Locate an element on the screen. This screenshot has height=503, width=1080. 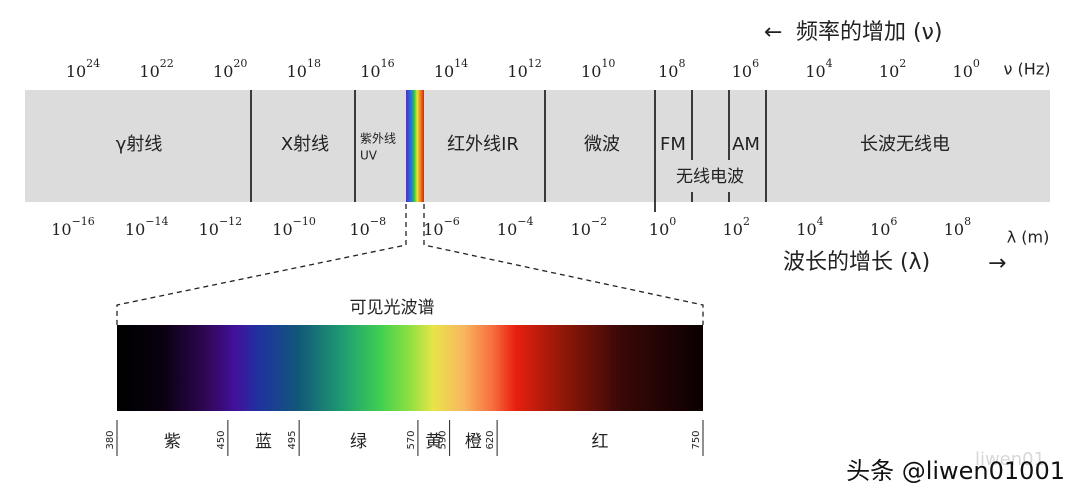
frequency-tick: 10²² is located at coordinates (156, 69).